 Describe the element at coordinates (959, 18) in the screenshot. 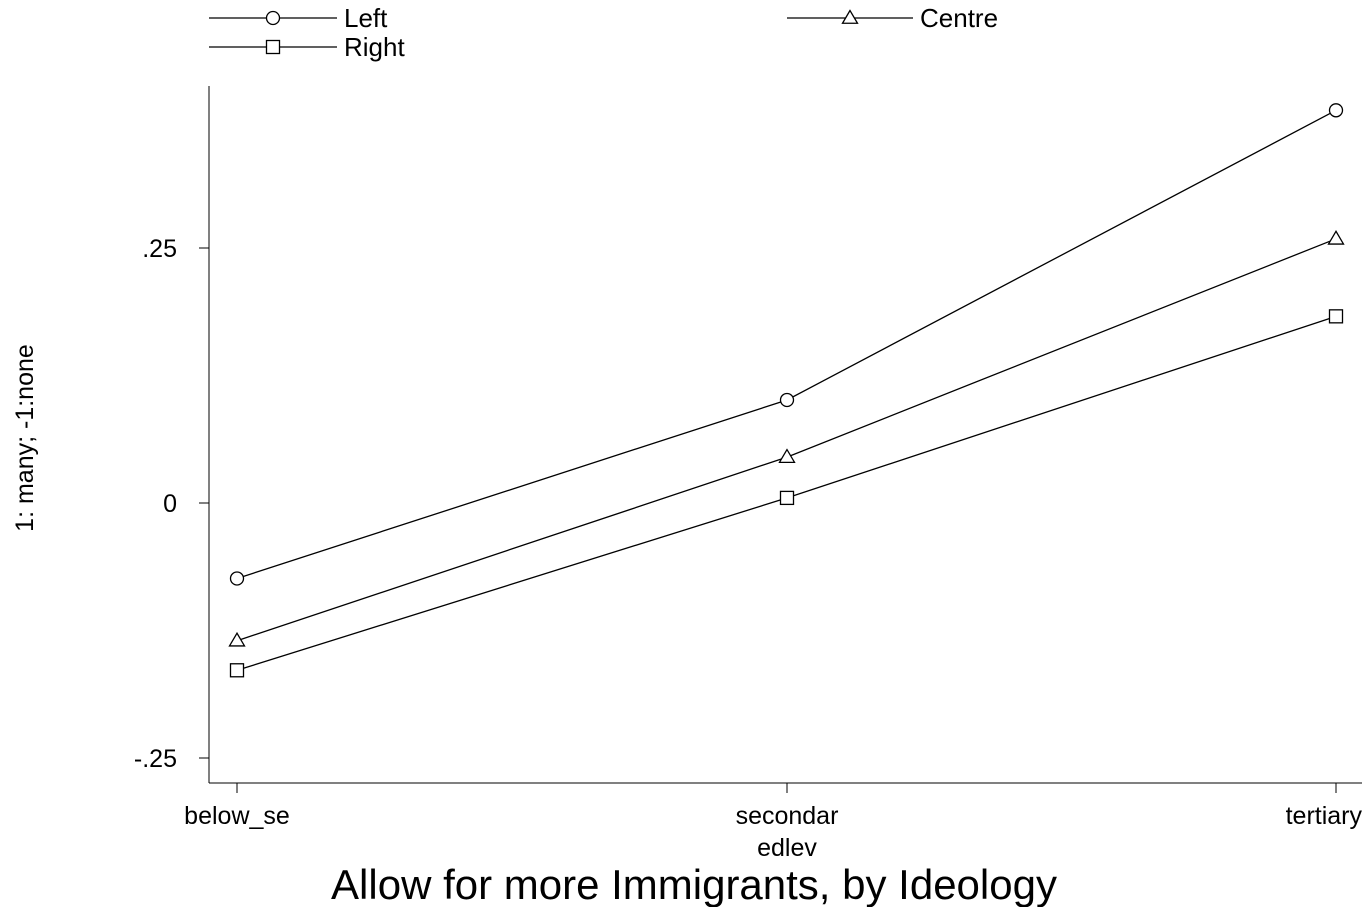

I see `legend-label: Centre` at that location.